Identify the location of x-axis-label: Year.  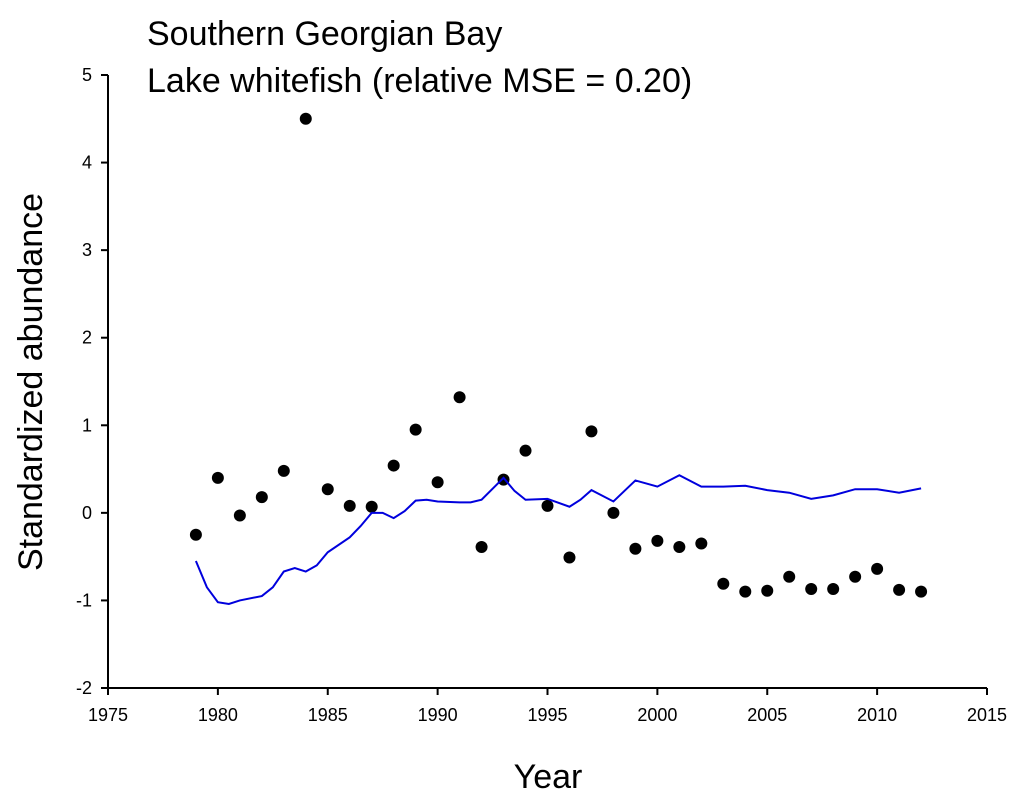
(548, 777).